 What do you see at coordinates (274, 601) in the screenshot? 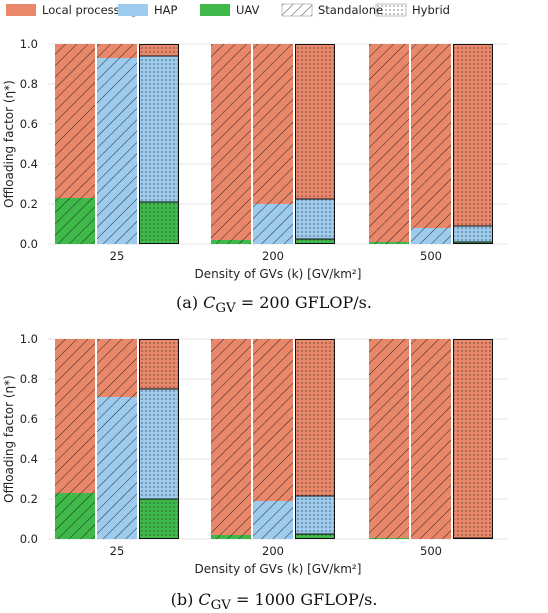
I see `caption-b: (b) CGV = 1000 GFLOP/s.` at bounding box center [274, 601].